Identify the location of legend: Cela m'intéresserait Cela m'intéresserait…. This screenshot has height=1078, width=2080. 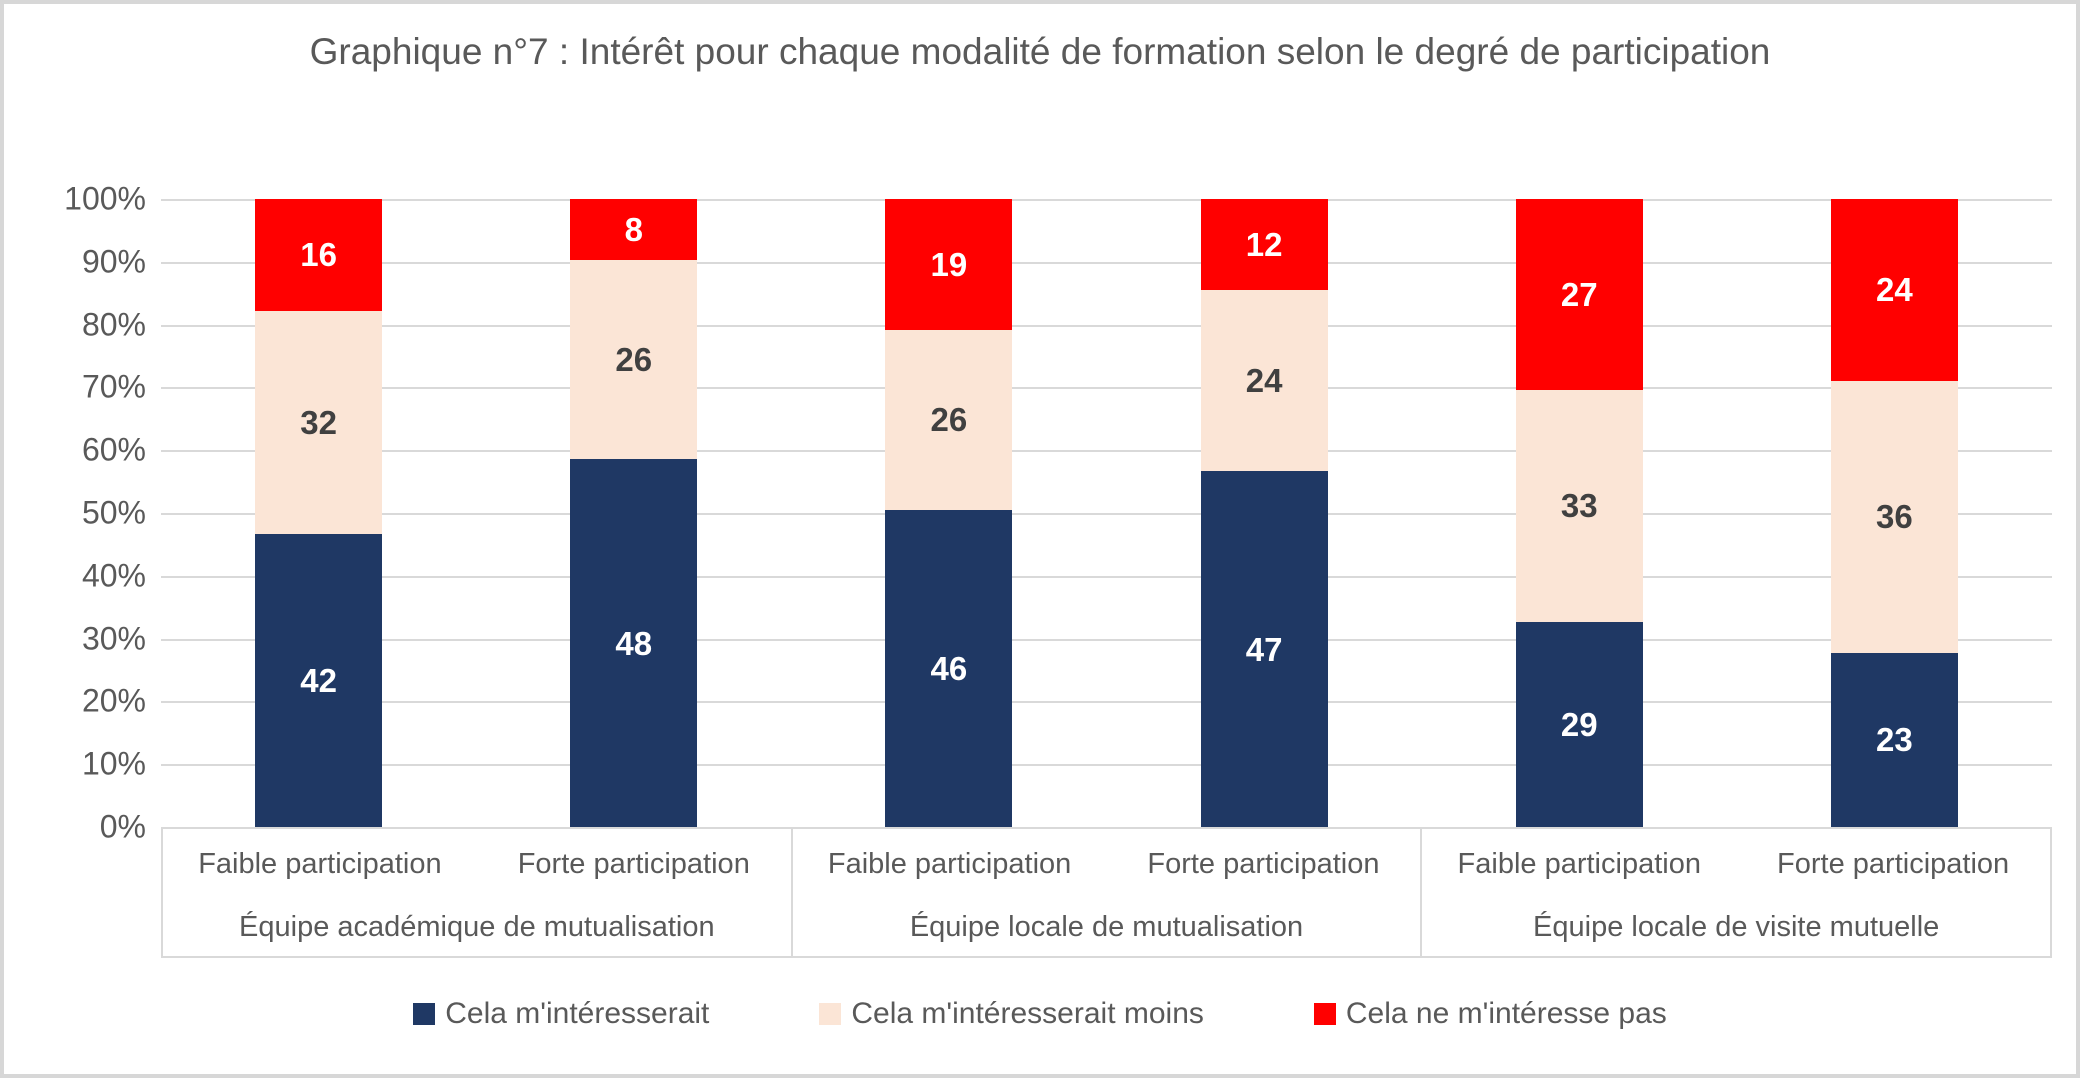
(1040, 1014).